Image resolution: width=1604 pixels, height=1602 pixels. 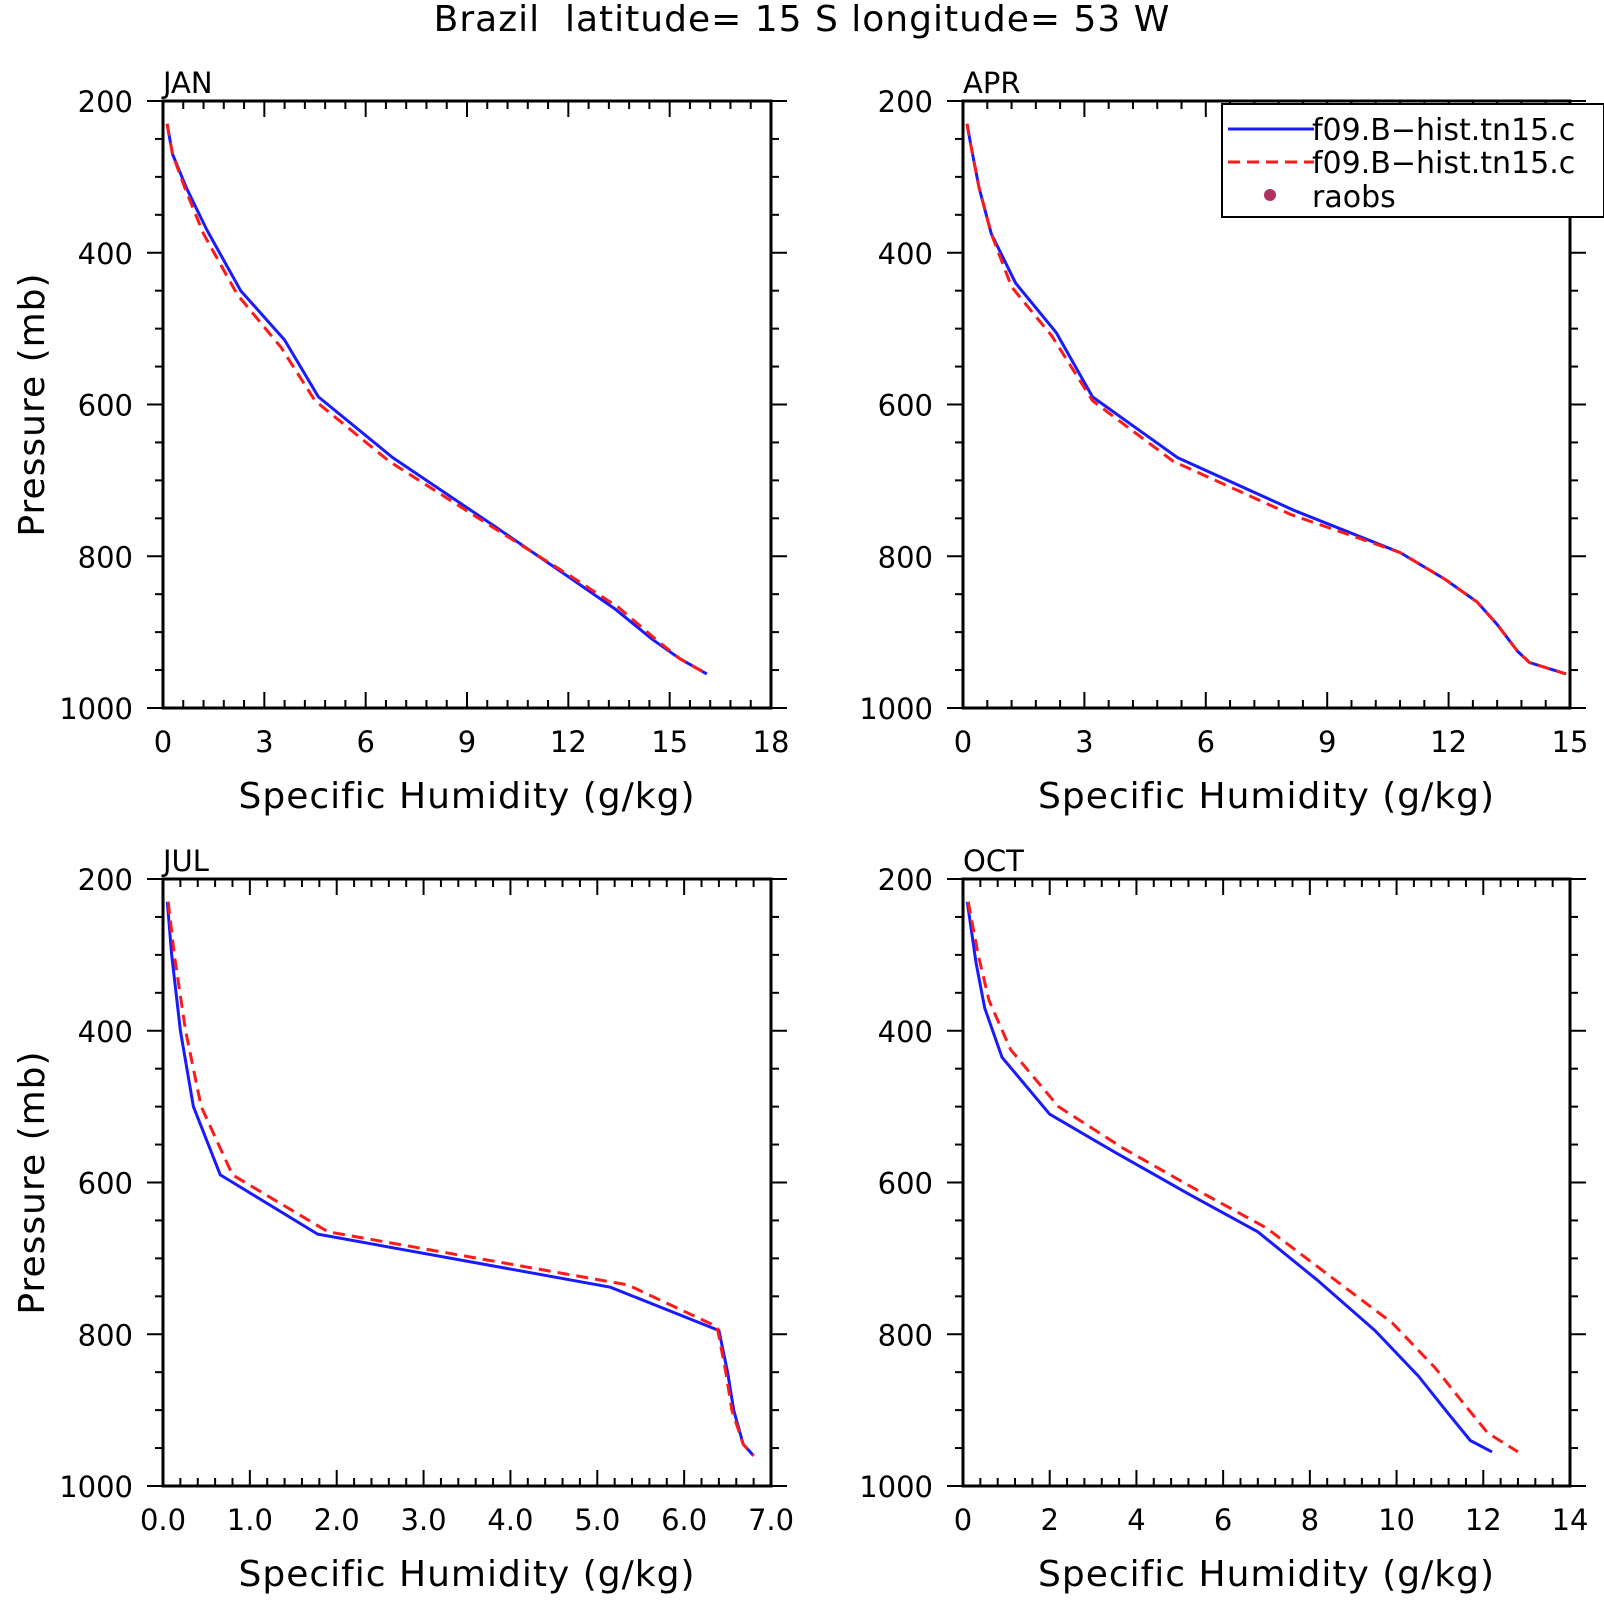 What do you see at coordinates (684, 1520) in the screenshot?
I see `x-tick-label: 6.0` at bounding box center [684, 1520].